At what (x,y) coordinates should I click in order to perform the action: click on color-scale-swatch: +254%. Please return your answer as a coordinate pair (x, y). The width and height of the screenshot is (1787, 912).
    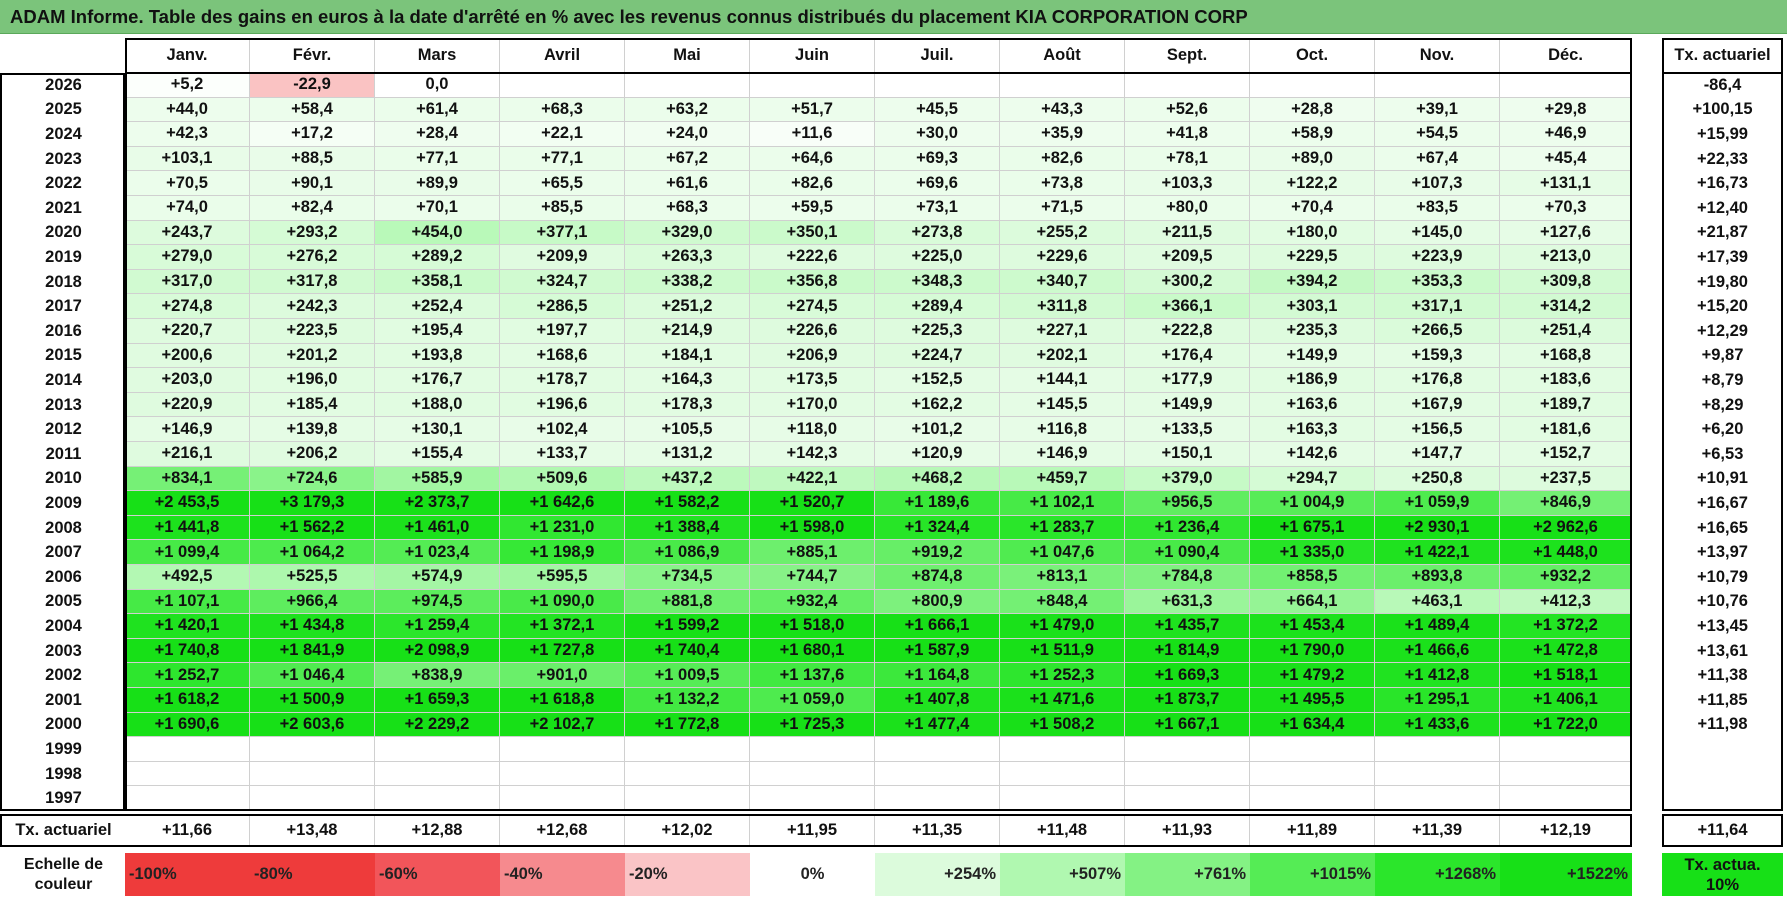
    Looking at the image, I should click on (937, 874).